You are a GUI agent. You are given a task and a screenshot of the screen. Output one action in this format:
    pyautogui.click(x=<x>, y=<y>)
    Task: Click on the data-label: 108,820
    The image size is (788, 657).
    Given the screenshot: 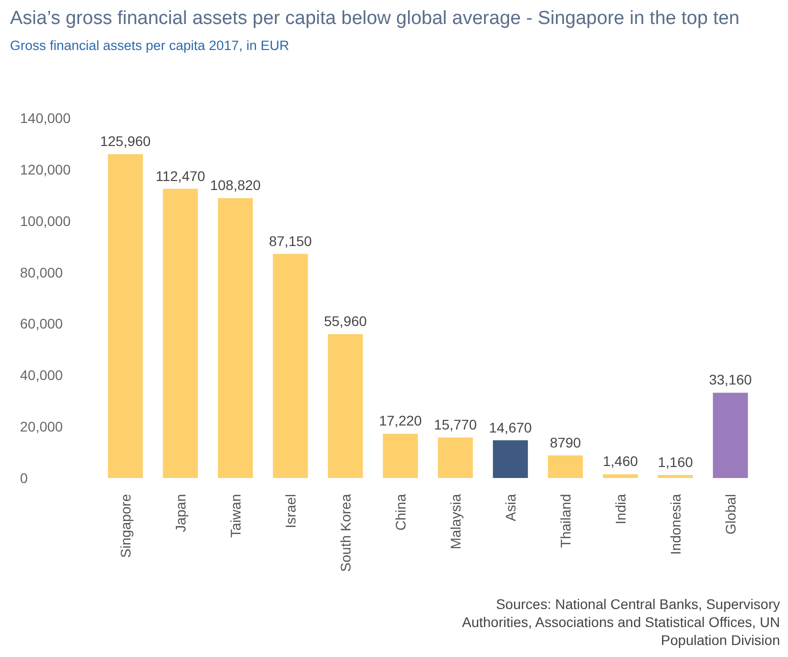 What is the action you would take?
    pyautogui.click(x=235, y=185)
    